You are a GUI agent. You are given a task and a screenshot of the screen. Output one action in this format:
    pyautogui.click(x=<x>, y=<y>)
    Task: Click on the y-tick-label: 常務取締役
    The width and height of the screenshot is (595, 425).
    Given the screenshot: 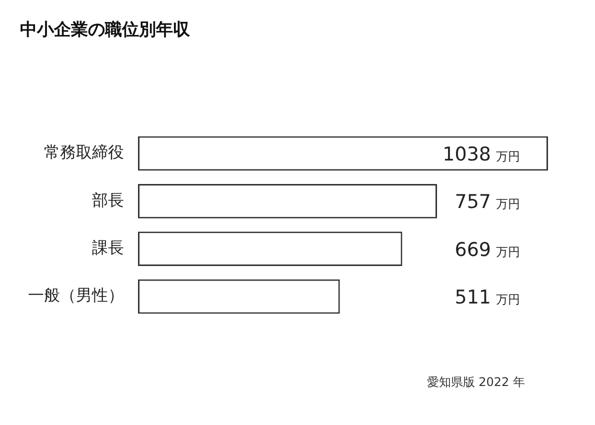 What is the action you would take?
    pyautogui.click(x=84, y=152)
    